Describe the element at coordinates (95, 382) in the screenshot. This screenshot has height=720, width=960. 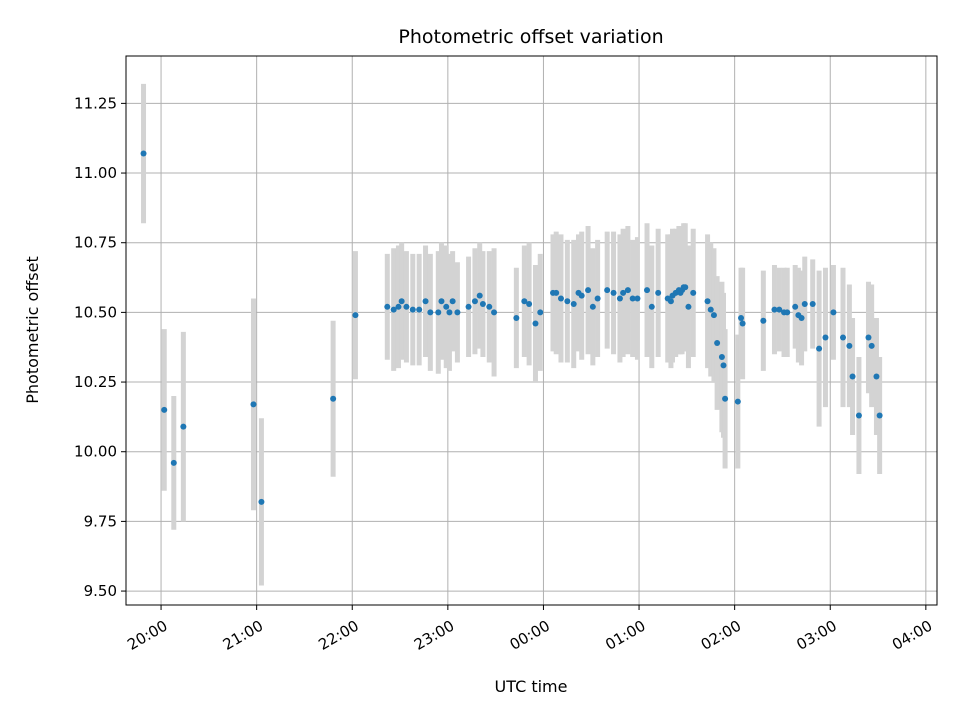
I see `y-tick-label: 10.25` at that location.